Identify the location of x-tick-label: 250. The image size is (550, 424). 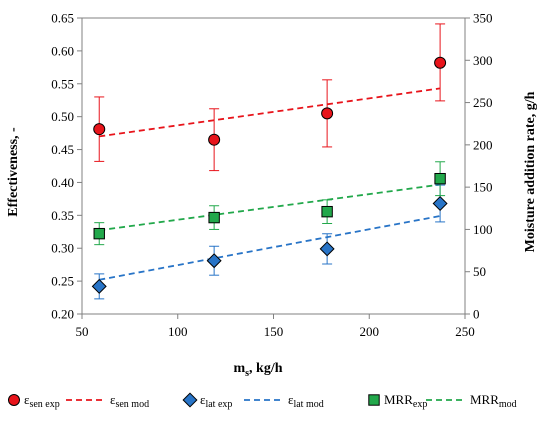
(465, 331).